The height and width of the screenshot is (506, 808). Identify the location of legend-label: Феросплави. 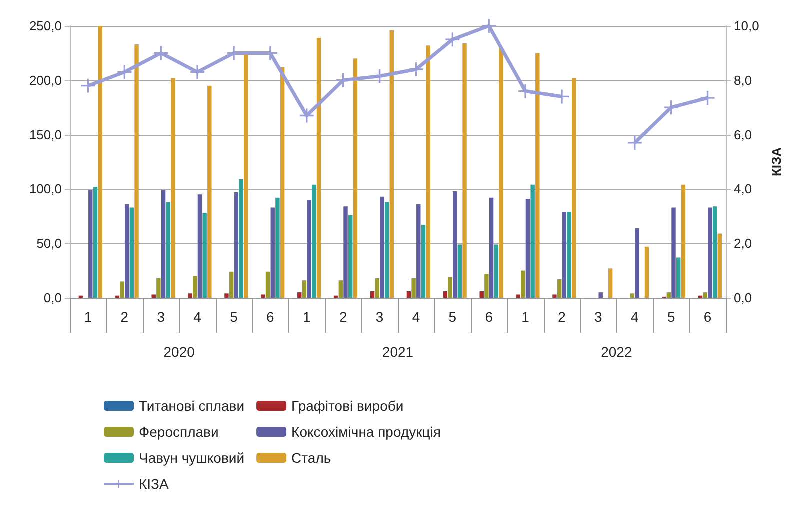
(179, 432).